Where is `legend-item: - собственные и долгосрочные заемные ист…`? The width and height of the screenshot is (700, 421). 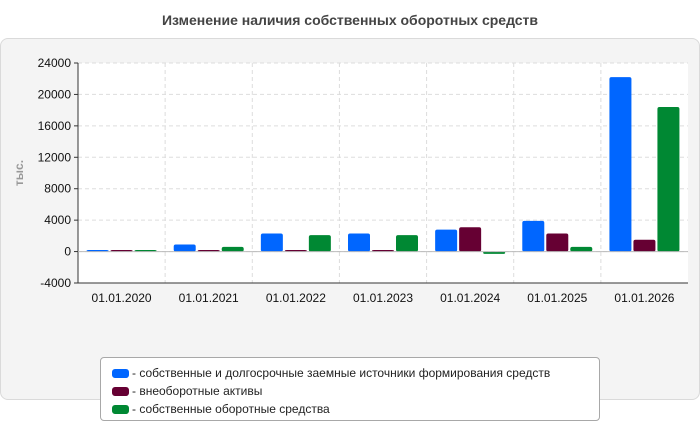
legend-item: - собственные и долгосрочные заемные ист… is located at coordinates (355, 373).